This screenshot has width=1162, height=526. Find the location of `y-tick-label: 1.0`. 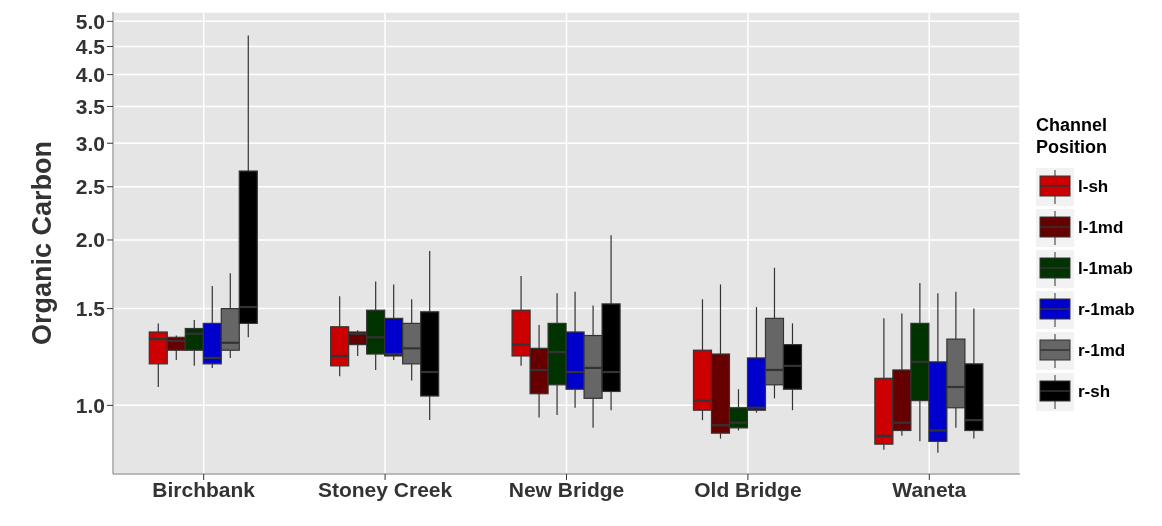

y-tick-label: 1.0 is located at coordinates (90, 405).